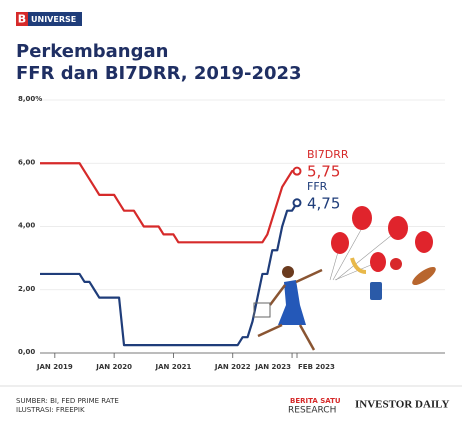 The image size is (462, 436). Describe the element at coordinates (328, 154) in the screenshot. I see `legend-label: BI7DRR` at that location.